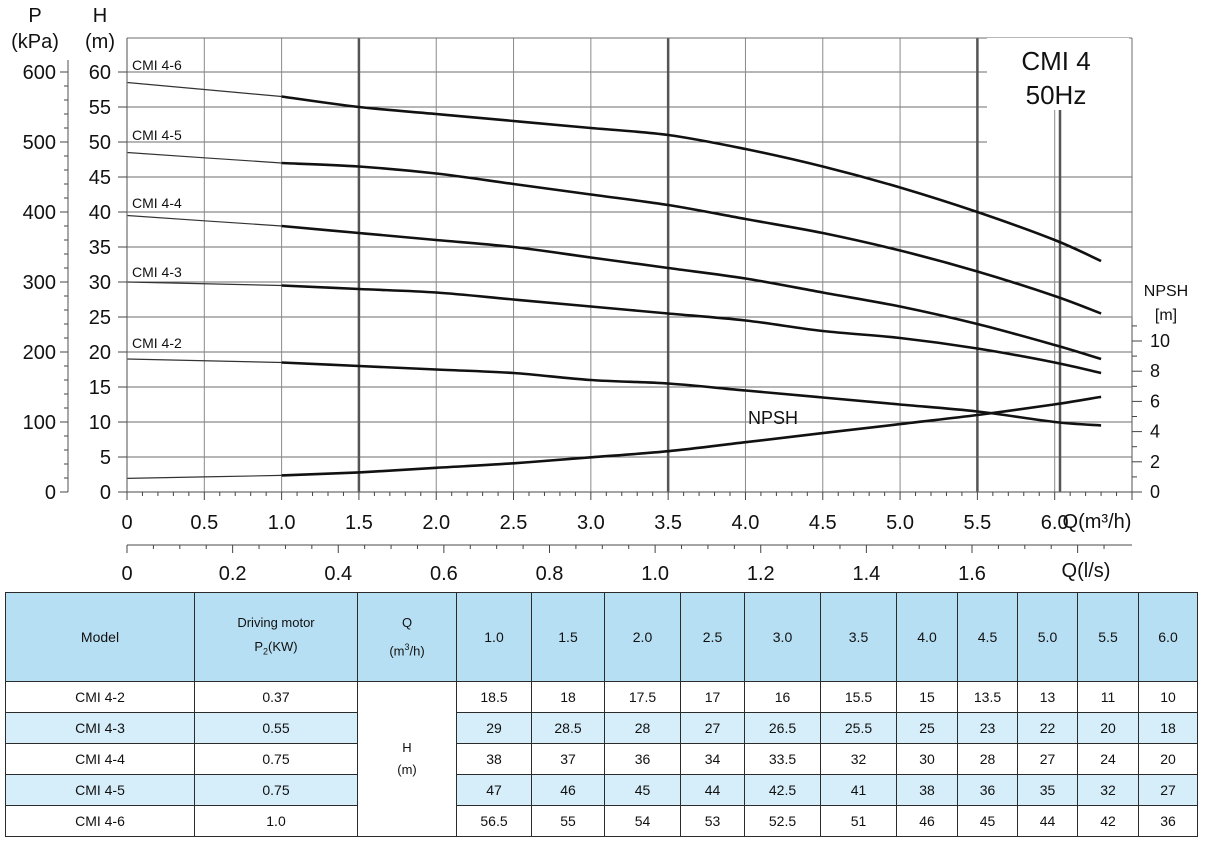 This screenshot has height=854, width=1209. What do you see at coordinates (1166, 315) in the screenshot?
I see `npsh-axis-unit: [m]` at bounding box center [1166, 315].